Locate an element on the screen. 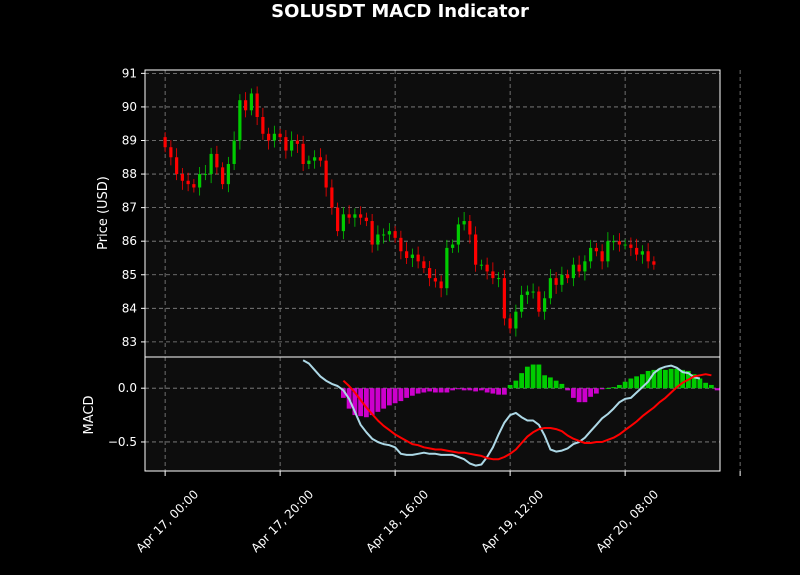 The image size is (800, 575). price-y-tick-label: 87 is located at coordinates (129, 208).